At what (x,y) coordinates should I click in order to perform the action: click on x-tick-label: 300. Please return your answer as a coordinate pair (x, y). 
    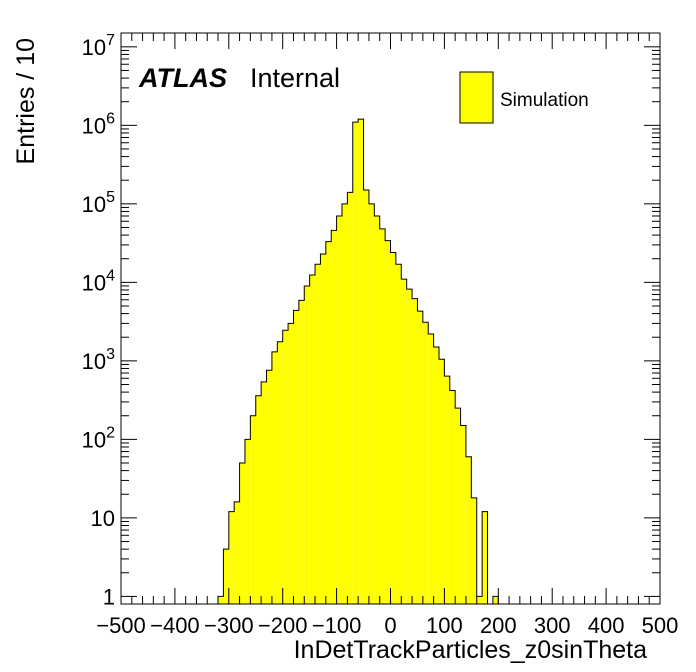
    Looking at the image, I should click on (552, 625).